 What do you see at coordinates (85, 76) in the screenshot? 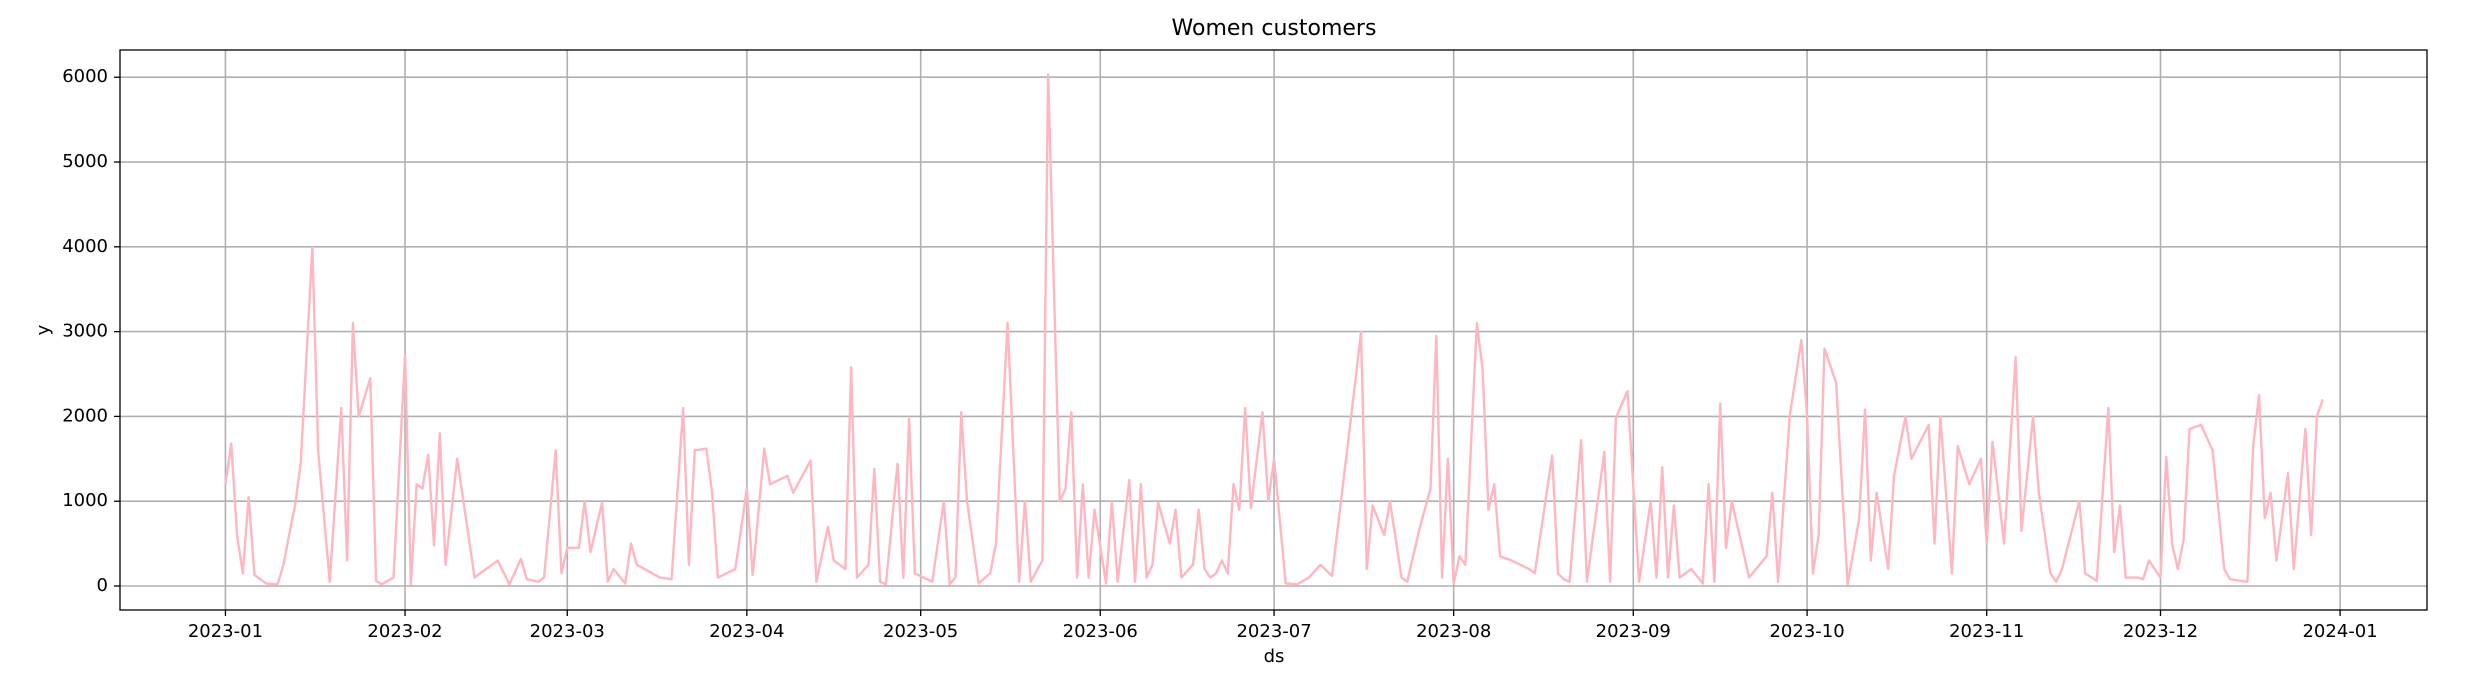
I see `y-tick-label: 6000` at bounding box center [85, 76].